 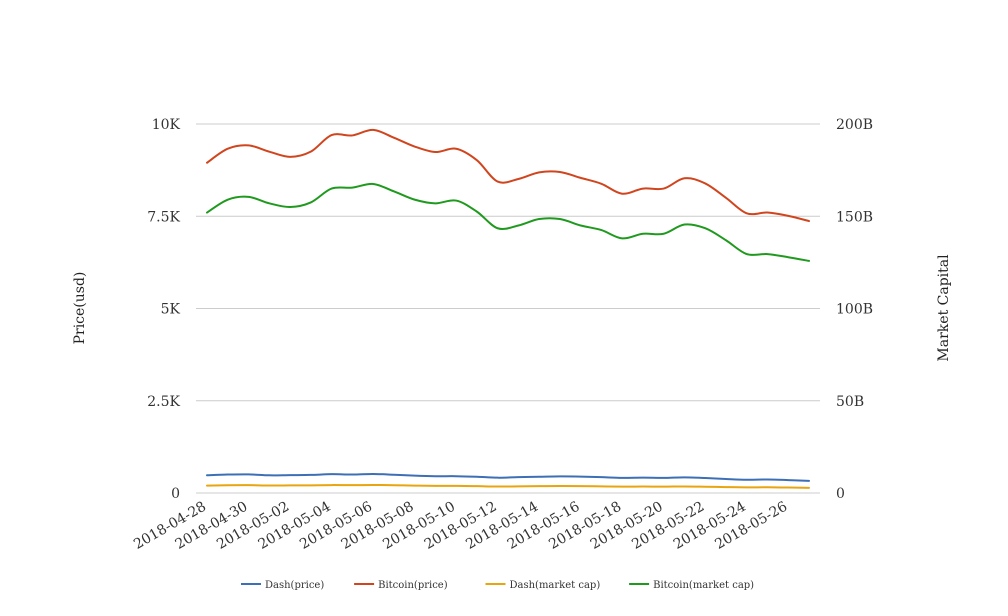 What do you see at coordinates (850, 402) in the screenshot?
I see `y-right-tick-label: 50B` at bounding box center [850, 402].